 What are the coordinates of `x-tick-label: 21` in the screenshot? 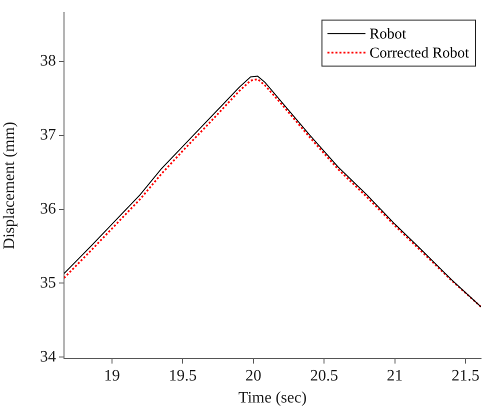 It's located at (394, 375).